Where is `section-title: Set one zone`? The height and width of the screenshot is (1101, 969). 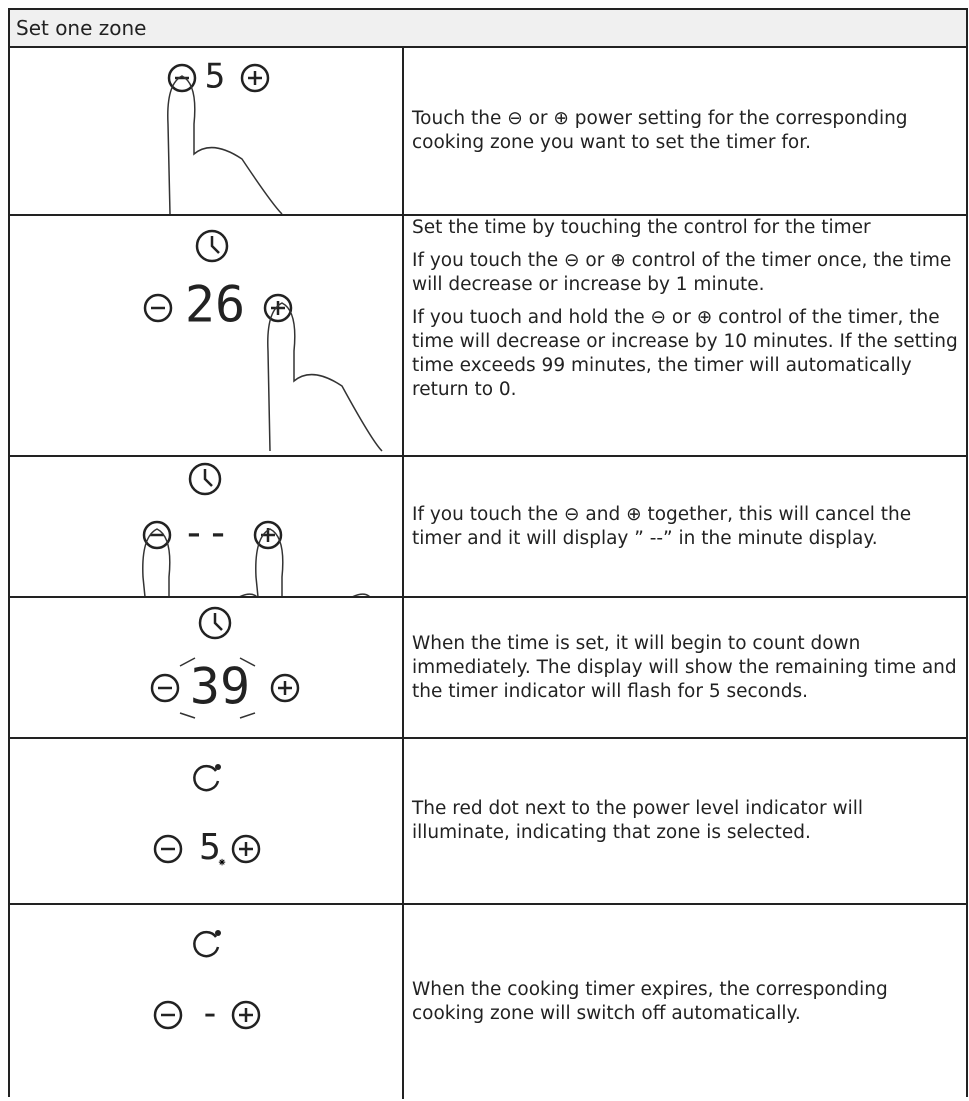 section-title: Set one zone is located at coordinates (488, 29).